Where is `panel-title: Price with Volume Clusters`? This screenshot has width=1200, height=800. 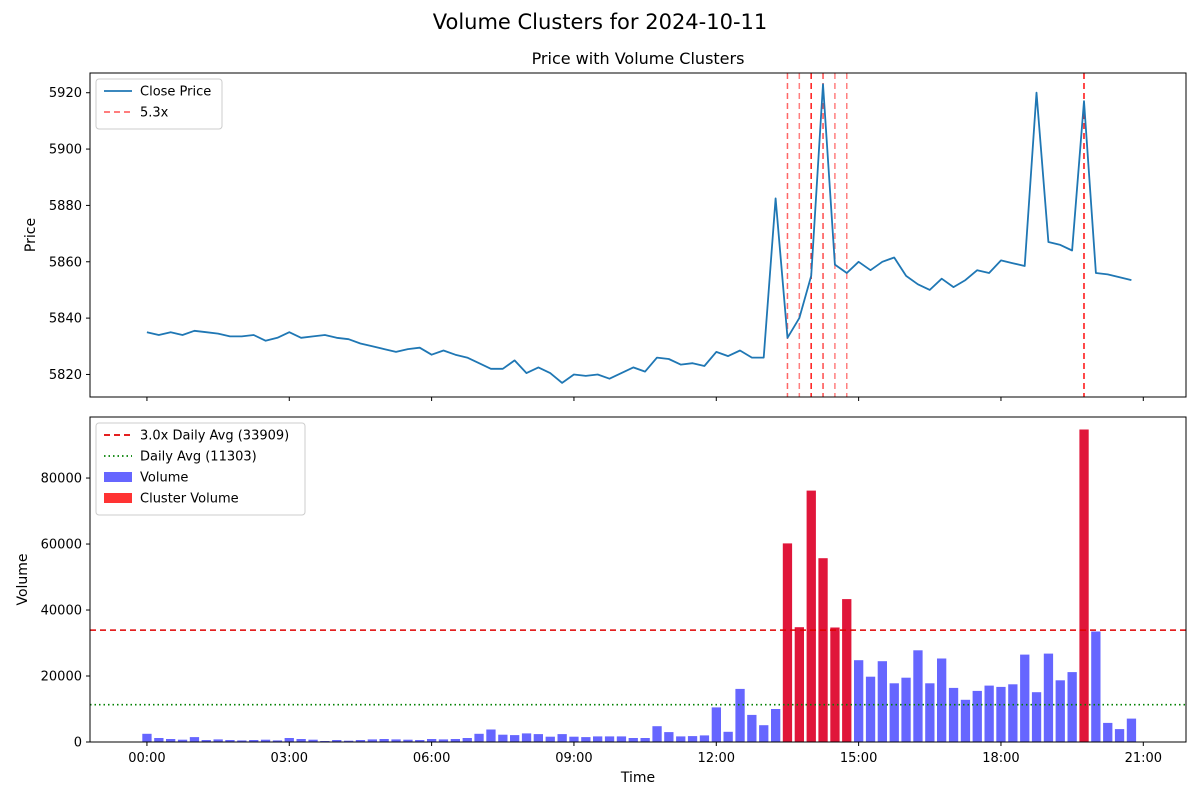
panel-title: Price with Volume Clusters is located at coordinates (638, 58).